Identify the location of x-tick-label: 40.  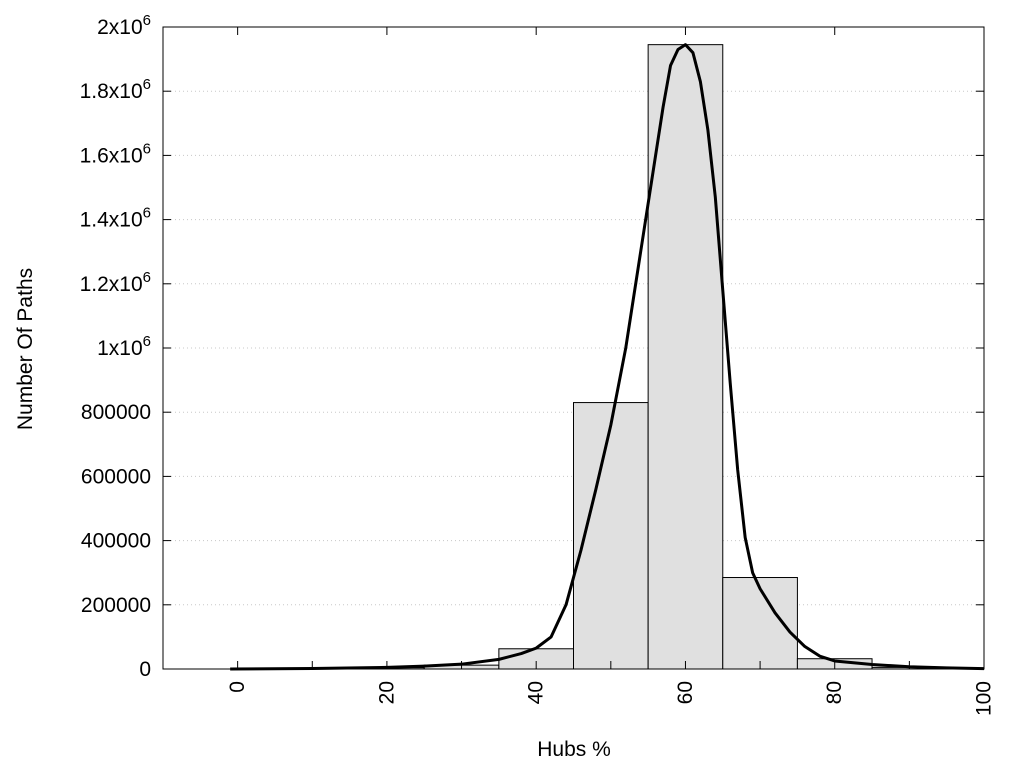
(536, 692).